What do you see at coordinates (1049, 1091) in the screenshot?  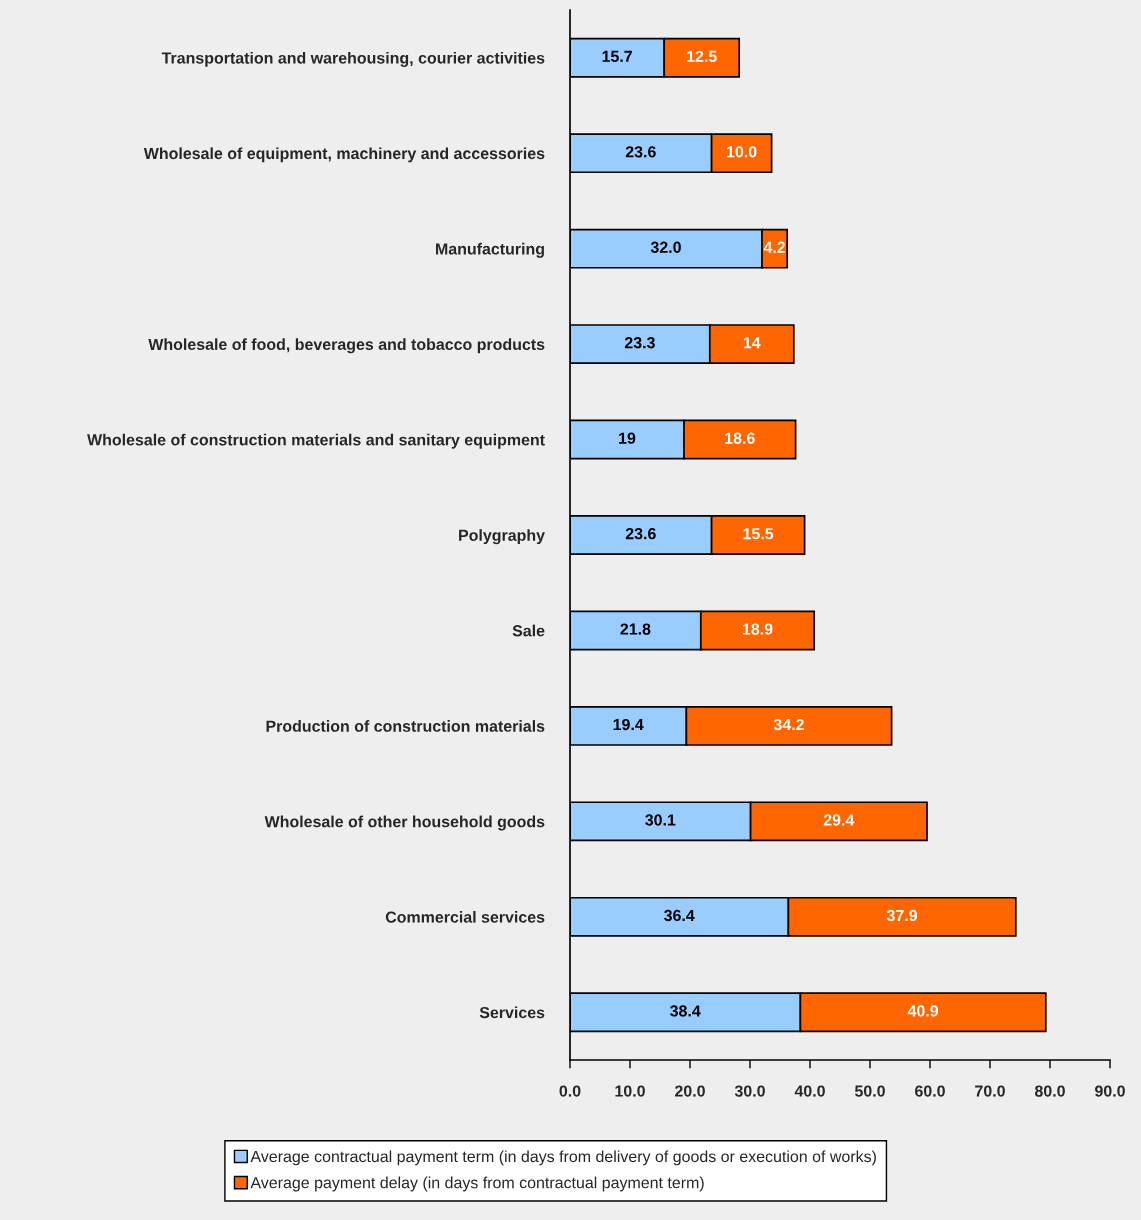 I see `x-tick-label: 80.0` at bounding box center [1049, 1091].